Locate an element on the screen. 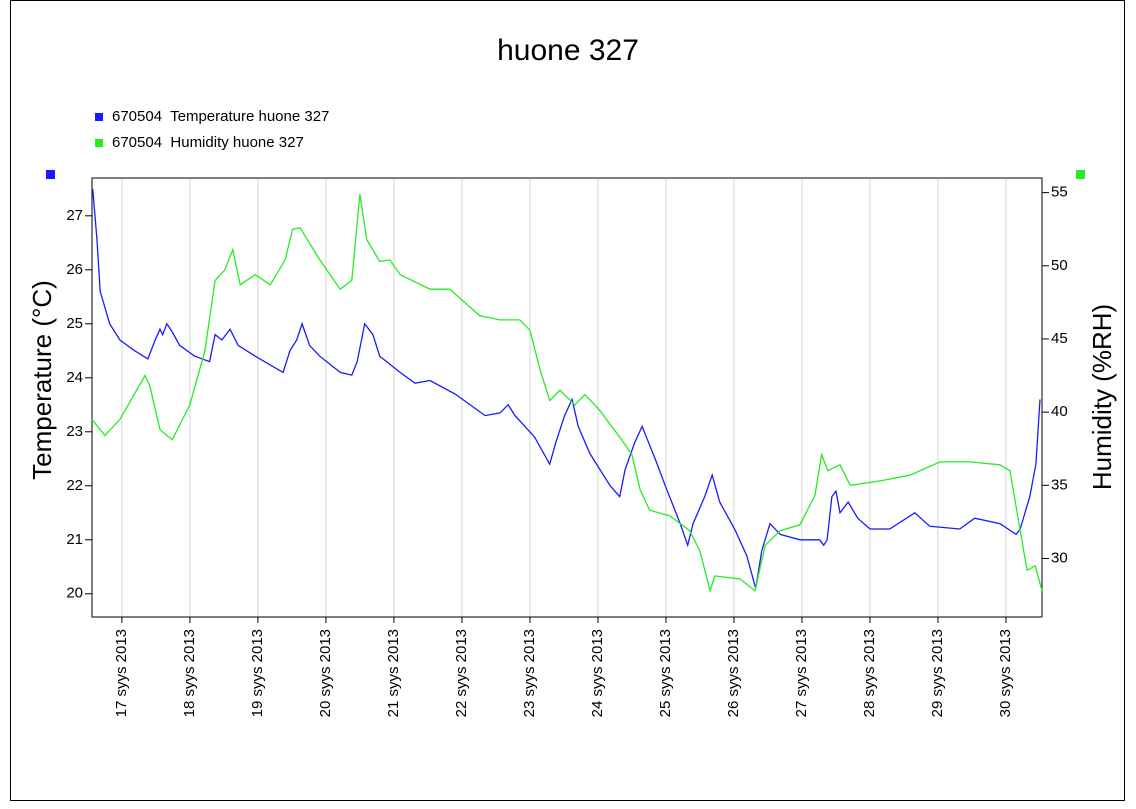  x-tick-label: 26 syys 2013 is located at coordinates (733, 673).